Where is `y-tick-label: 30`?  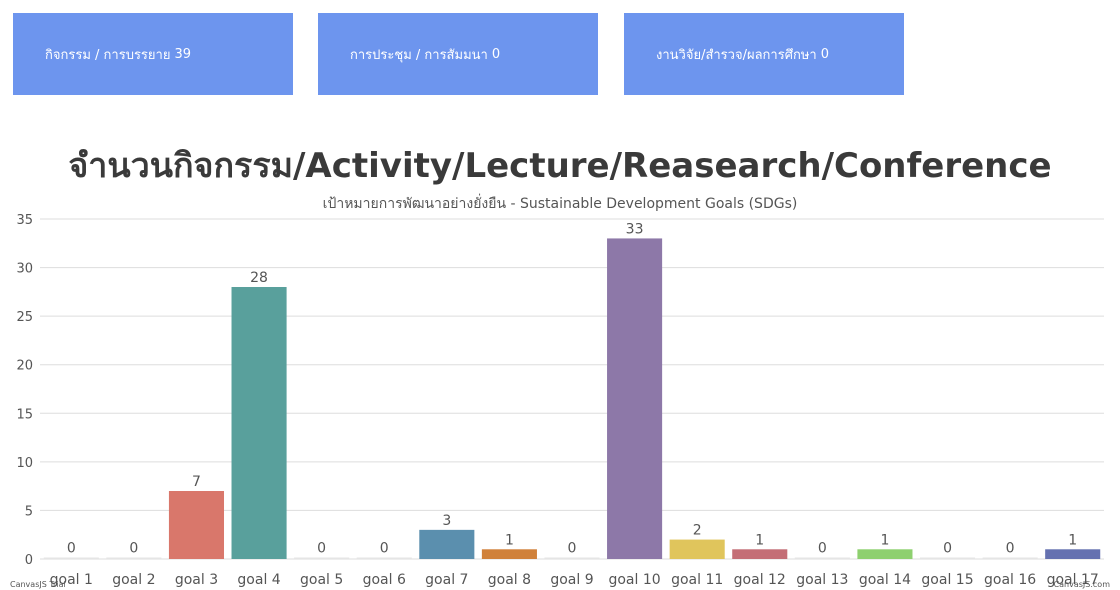
y-tick-label: 30 is located at coordinates (24, 269).